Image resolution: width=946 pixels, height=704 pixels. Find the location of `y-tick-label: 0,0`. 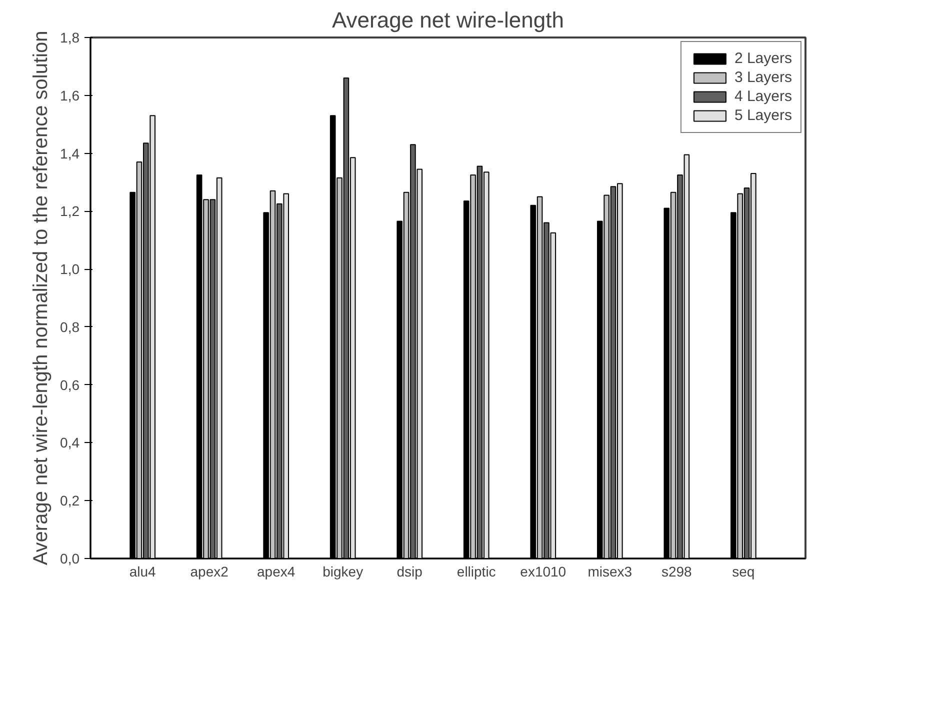

y-tick-label: 0,0 is located at coordinates (70, 558).